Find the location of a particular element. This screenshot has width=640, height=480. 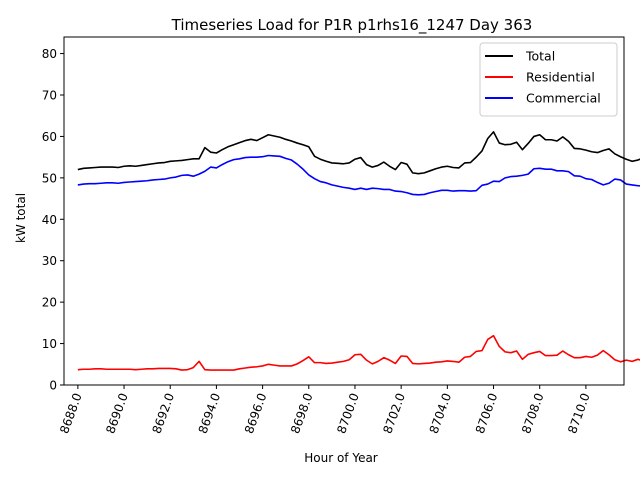

y-tick-label: 40 is located at coordinates (49, 220).